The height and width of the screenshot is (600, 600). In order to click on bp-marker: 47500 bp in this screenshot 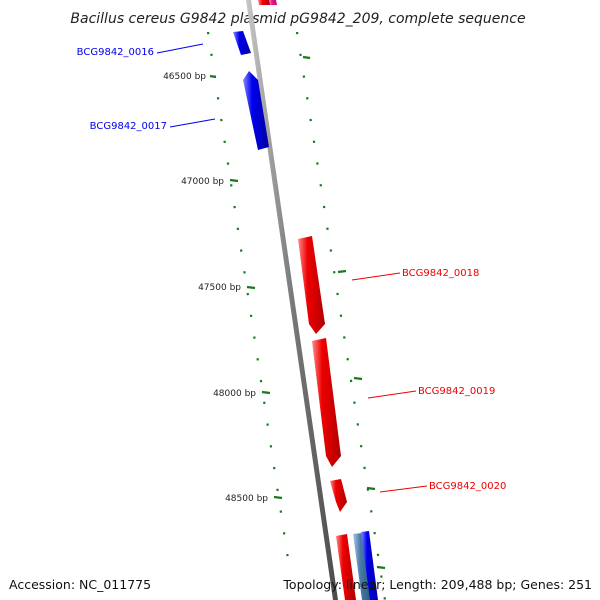, I will do `click(219, 288)`.